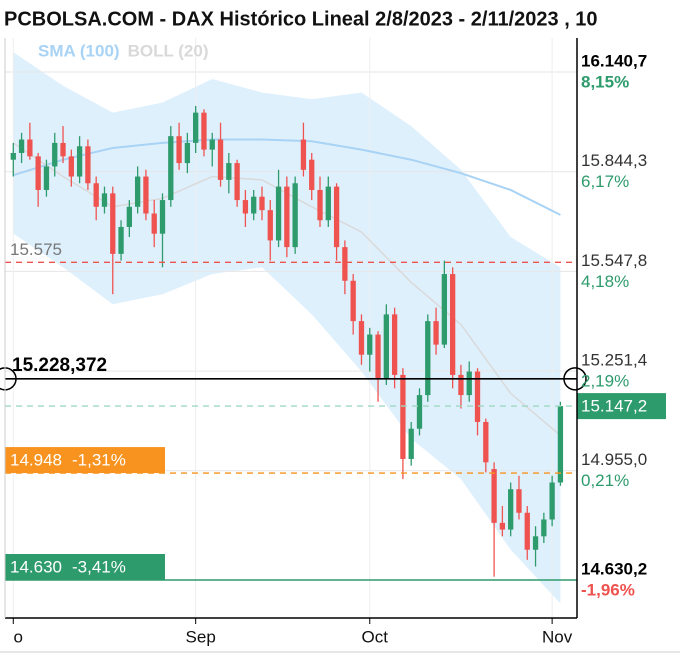 Image resolution: width=680 pixels, height=660 pixels. I want to click on y-tick-label: 15.547,8, so click(614, 260).